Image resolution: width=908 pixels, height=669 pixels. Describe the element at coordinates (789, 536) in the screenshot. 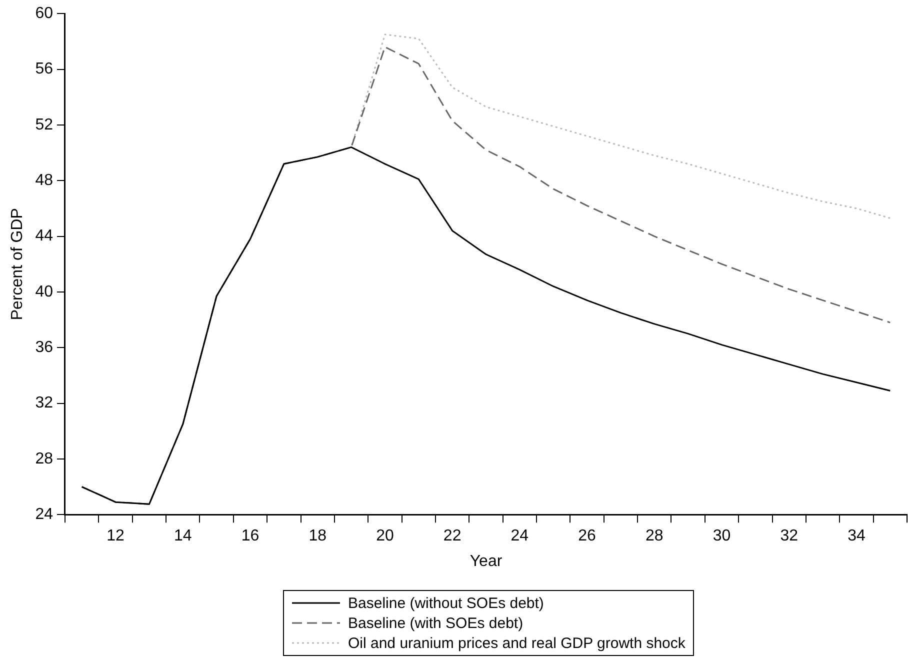

I see `x-tick-label: 32` at that location.